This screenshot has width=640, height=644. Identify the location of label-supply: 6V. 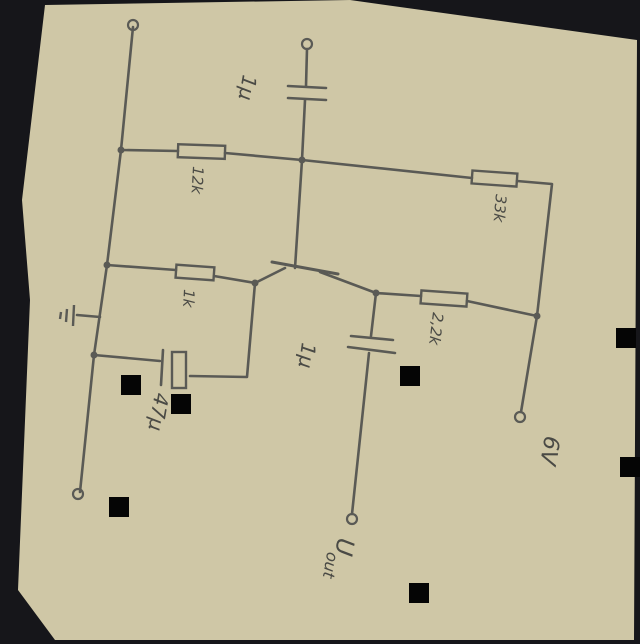
(549, 451).